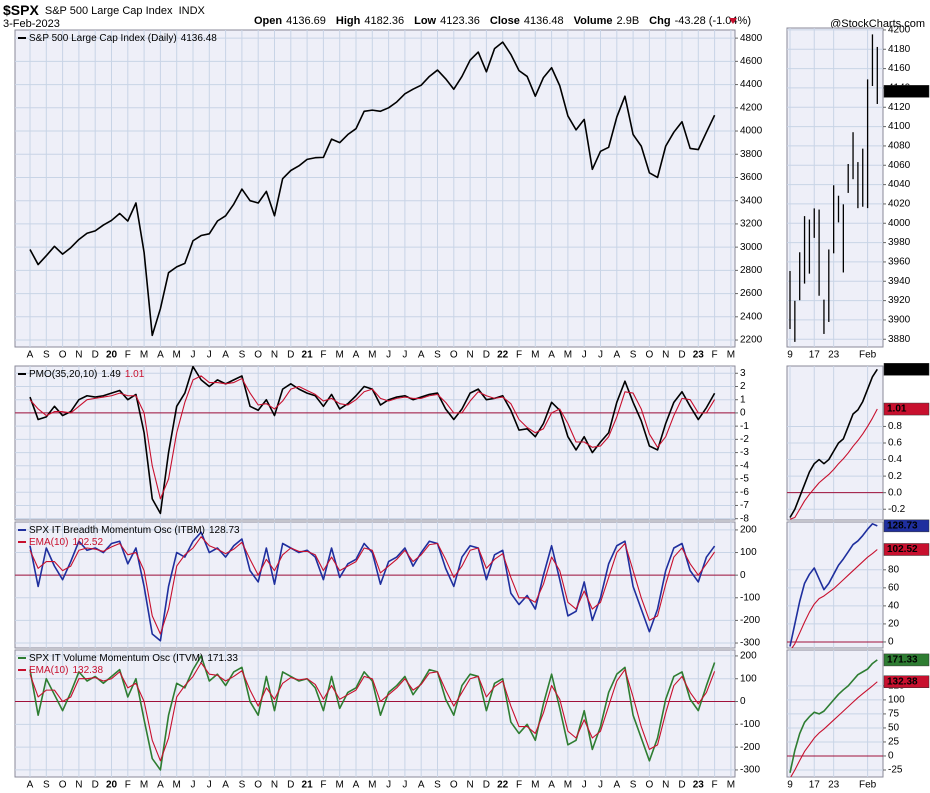 The image size is (930, 793). Describe the element at coordinates (87, 374) in the screenshot. I see `legend-entry: PMO(35,20,10) 1.49 1.01` at that location.